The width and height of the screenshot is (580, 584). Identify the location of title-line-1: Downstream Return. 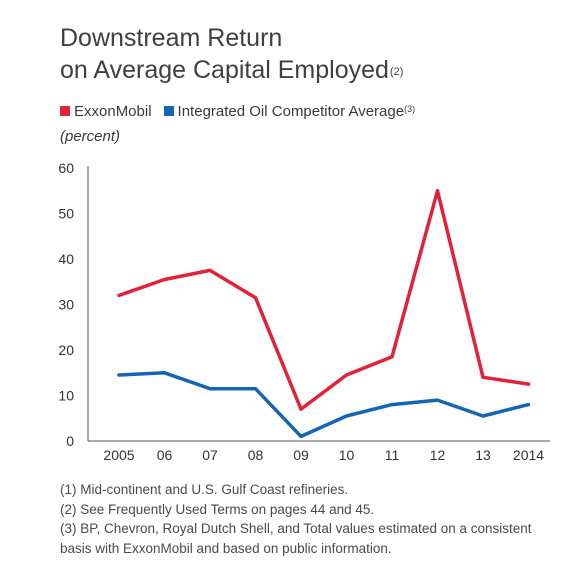
(171, 38).